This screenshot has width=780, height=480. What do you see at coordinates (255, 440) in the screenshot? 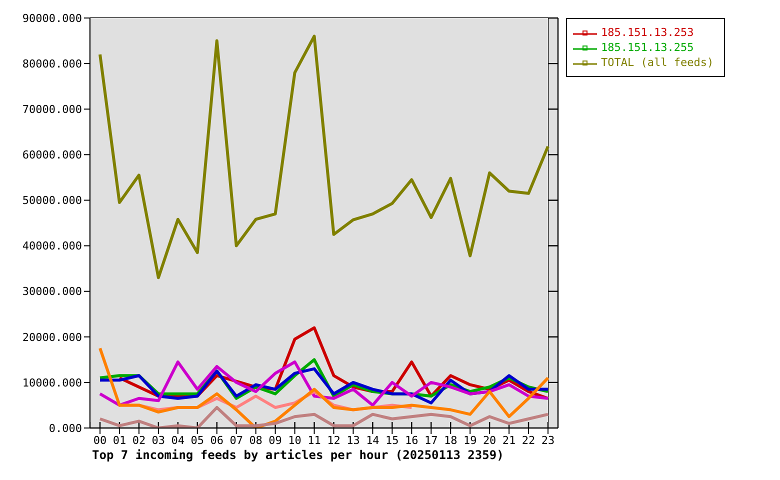
I see `x-tick-label: 08` at bounding box center [255, 440].